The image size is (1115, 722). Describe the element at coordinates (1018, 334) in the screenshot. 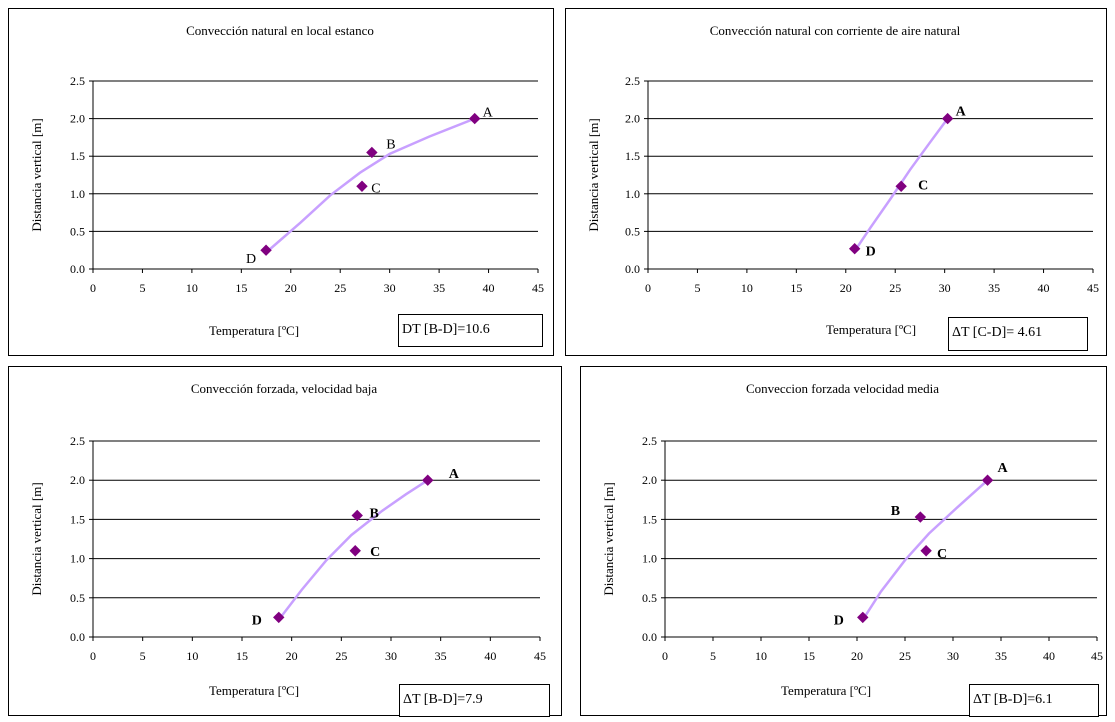

I see `delta-box-2: ΔT [C-D]= 4.61` at that location.